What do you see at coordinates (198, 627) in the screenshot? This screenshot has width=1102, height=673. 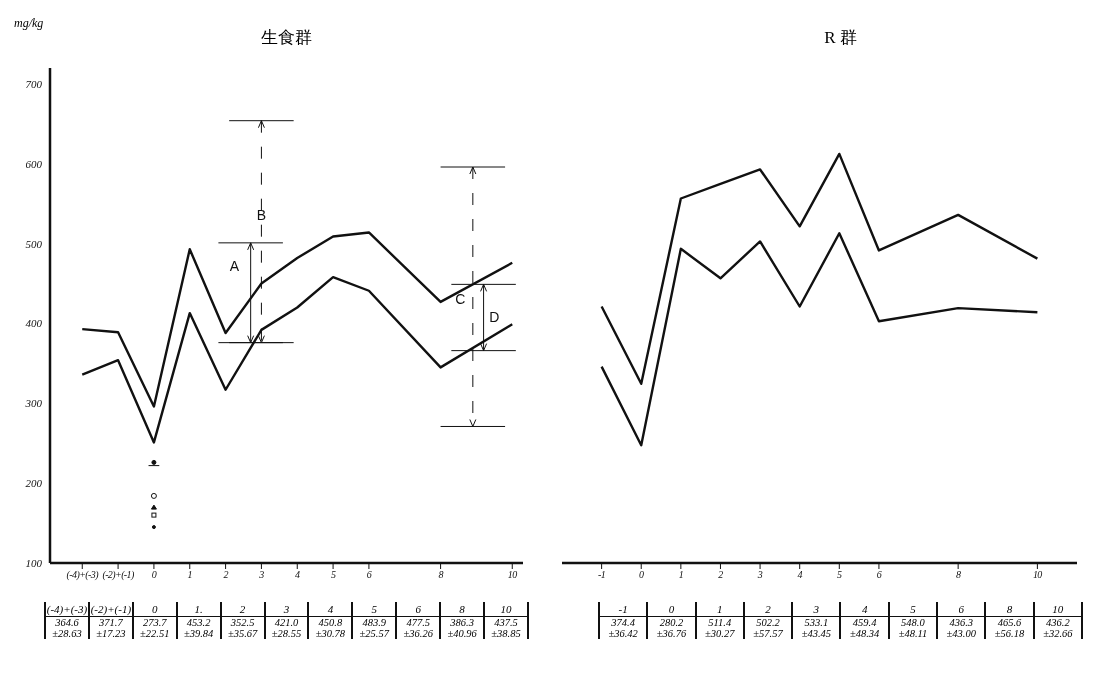 I see `text: 453.2 ±39.84` at bounding box center [198, 627].